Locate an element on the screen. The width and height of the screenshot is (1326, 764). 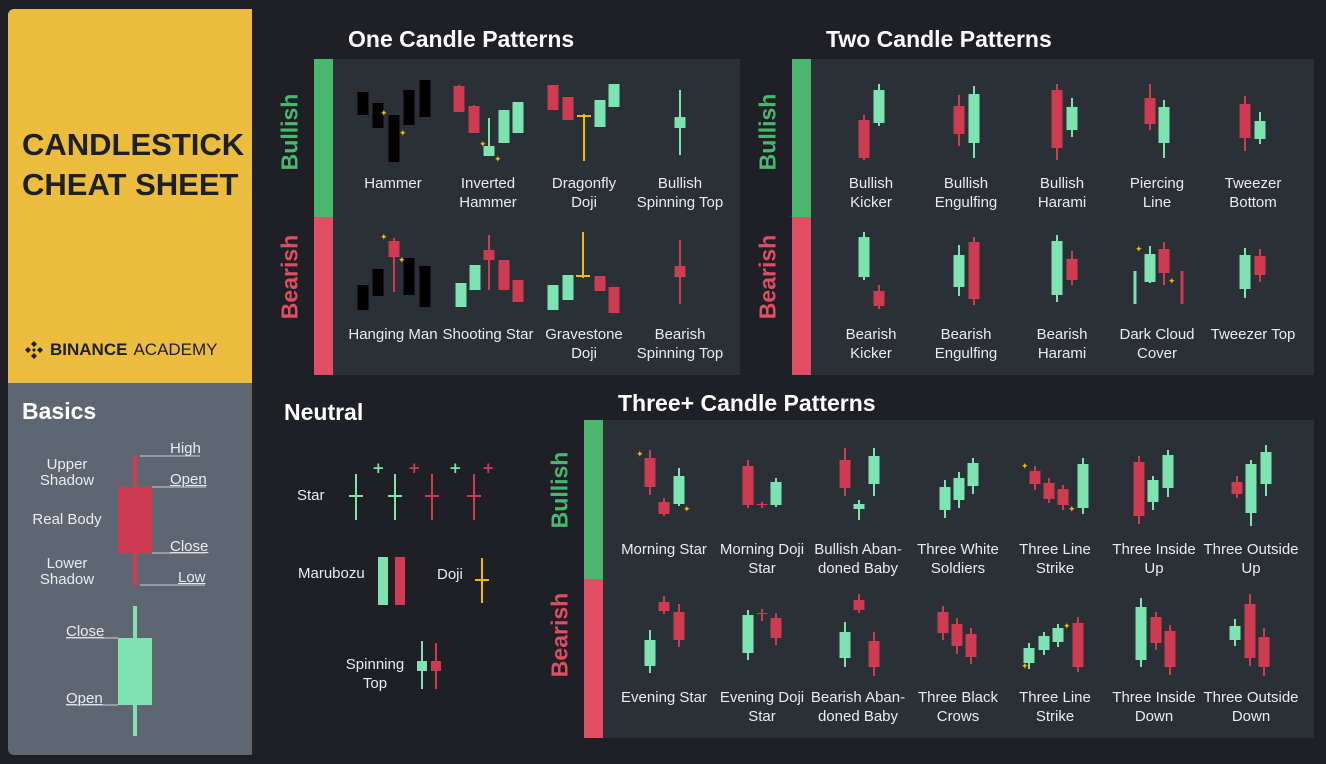
close-label-2: Close is located at coordinates (85, 631).